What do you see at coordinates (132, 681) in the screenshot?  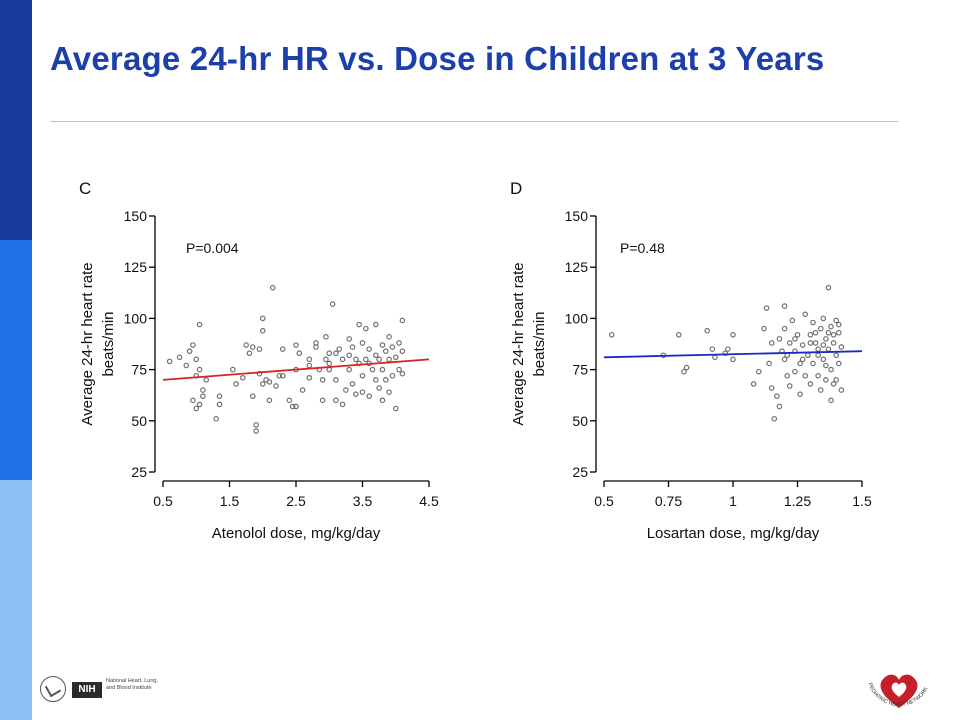 I see `nih-line-1: National Heart, Lung,` at bounding box center [132, 681].